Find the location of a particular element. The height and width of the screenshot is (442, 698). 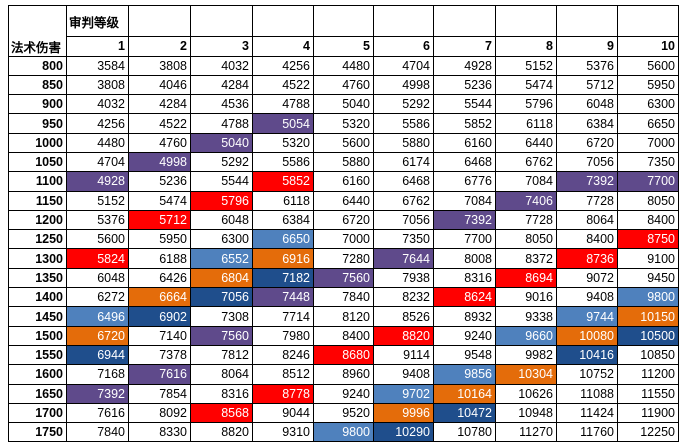

table-cell: 10626 is located at coordinates (526, 393).